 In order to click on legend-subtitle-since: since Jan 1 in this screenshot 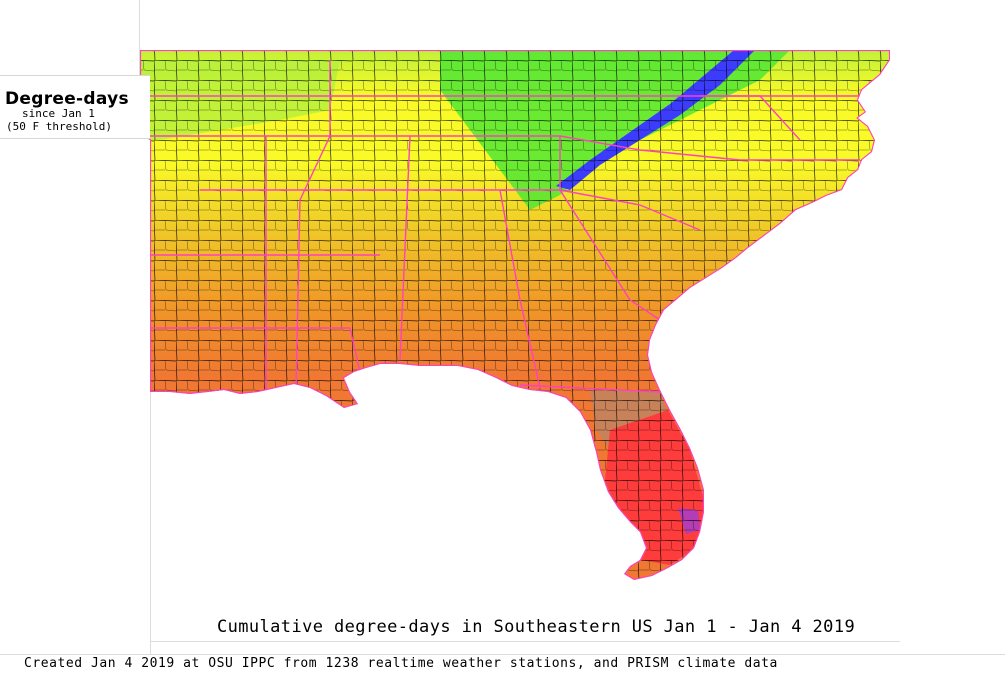, I will do `click(58, 113)`.